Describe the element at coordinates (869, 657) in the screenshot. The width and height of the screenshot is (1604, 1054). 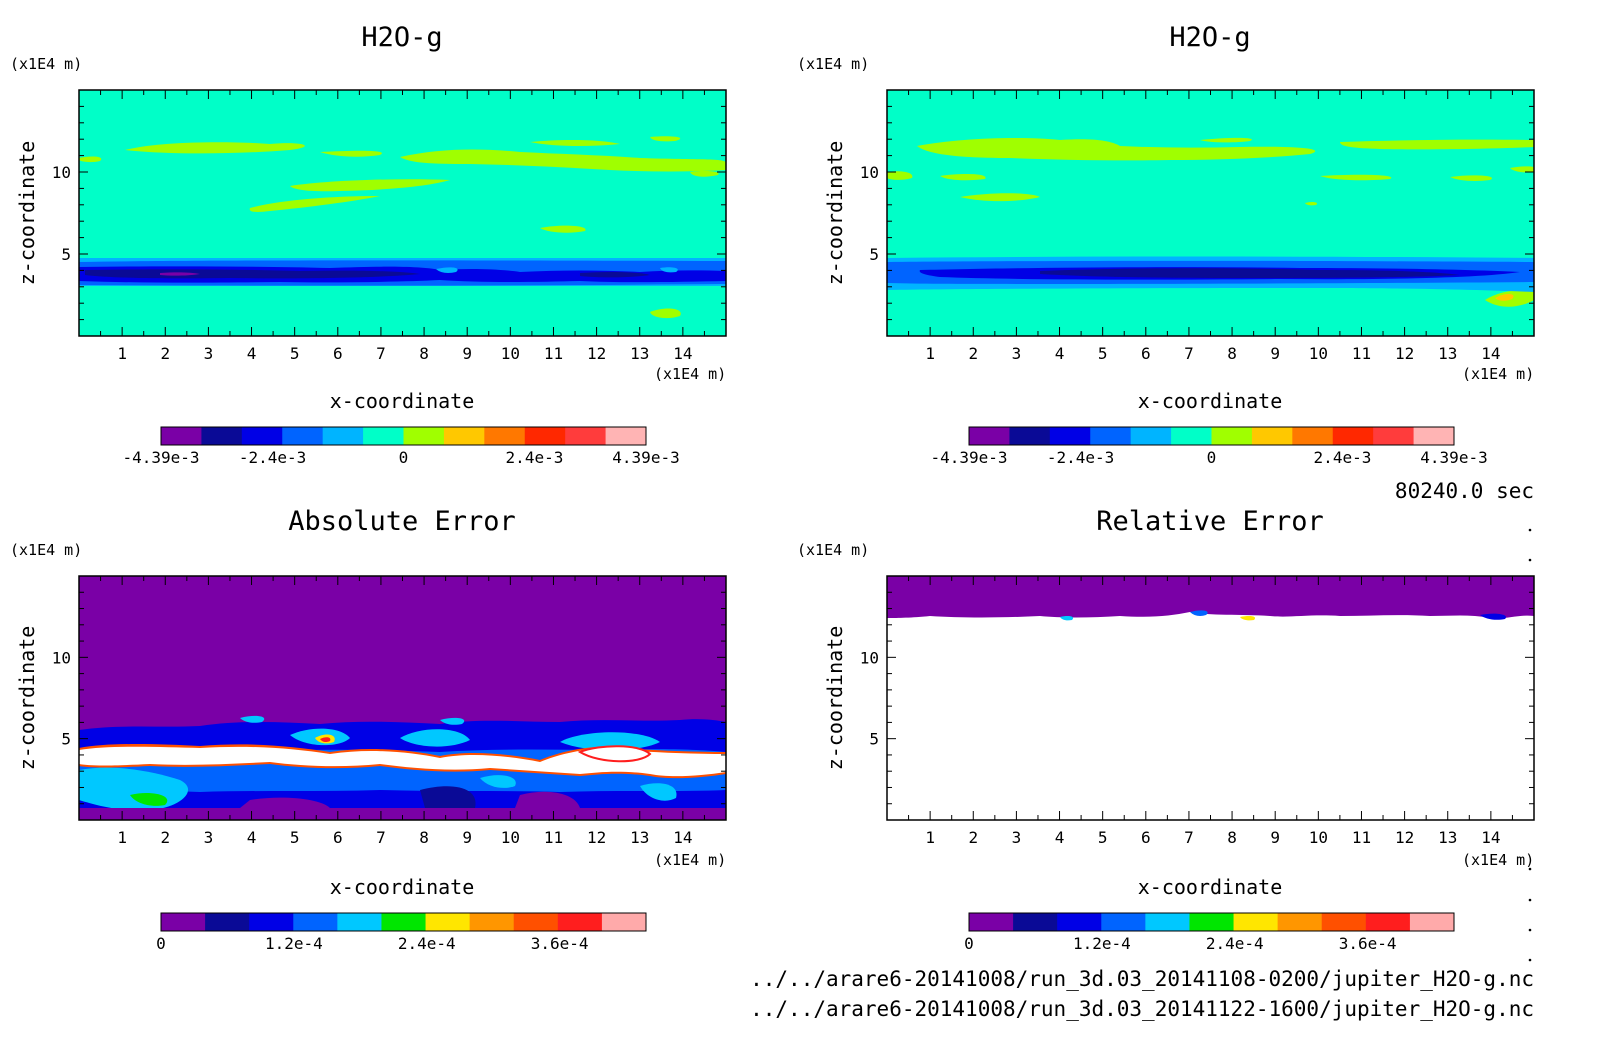
I see `z-tick-label: 10` at that location.